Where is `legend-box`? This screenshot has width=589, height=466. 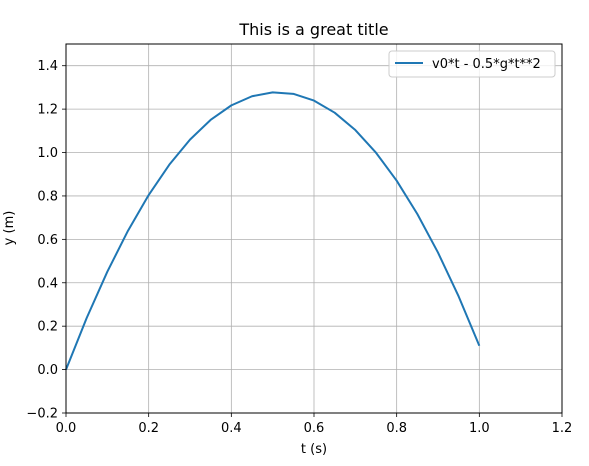
legend-box is located at coordinates (472, 64).